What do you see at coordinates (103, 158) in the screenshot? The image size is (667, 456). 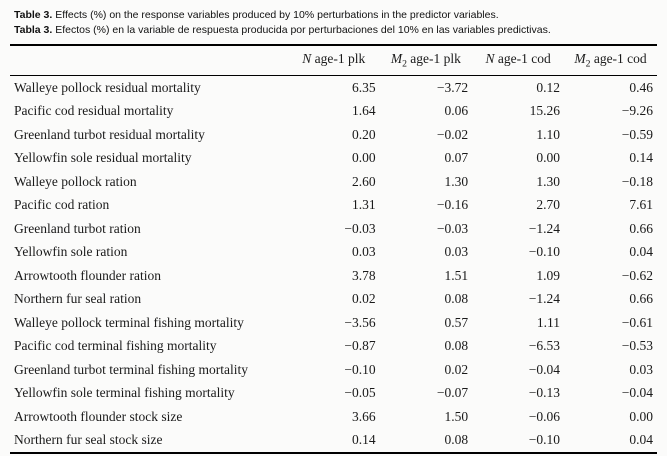 I see `row-label: Yellowfin sole residual mortality` at bounding box center [103, 158].